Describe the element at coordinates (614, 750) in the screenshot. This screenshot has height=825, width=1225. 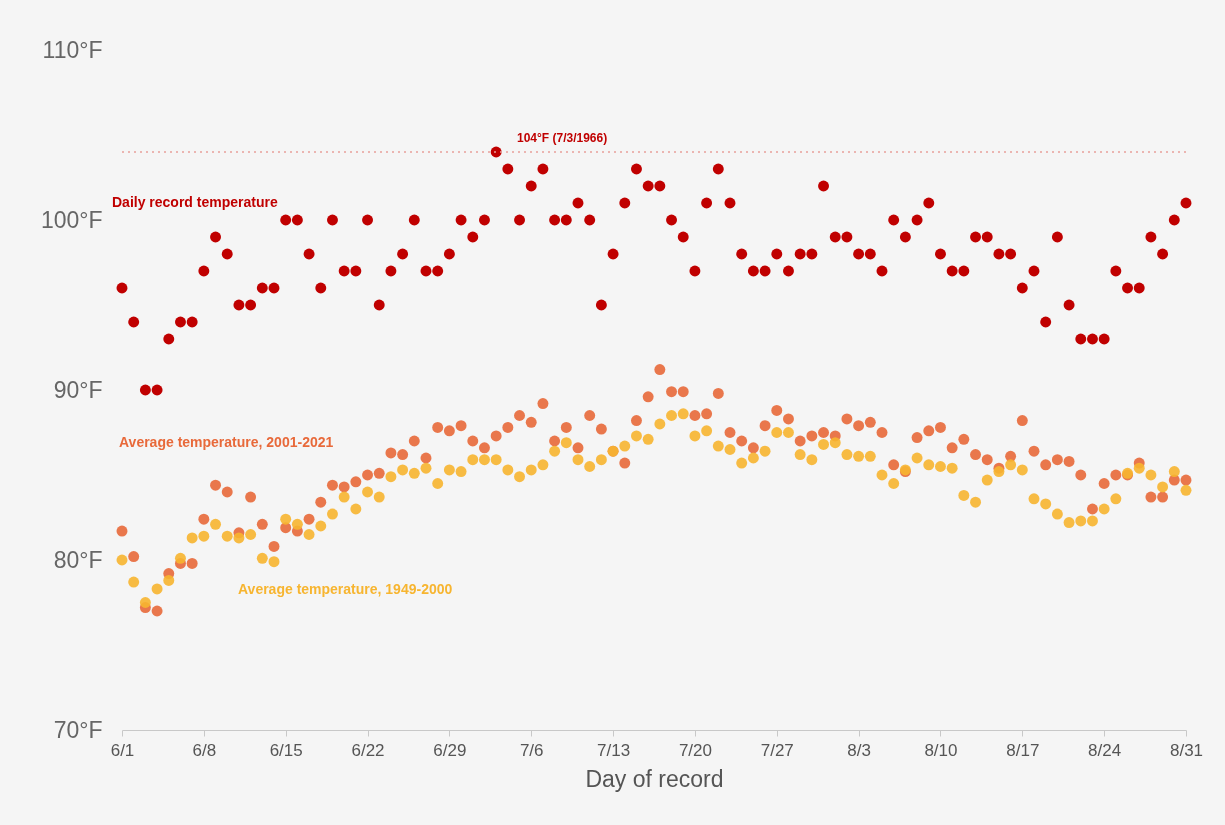
I see `x-tick-label: 7/13` at that location.